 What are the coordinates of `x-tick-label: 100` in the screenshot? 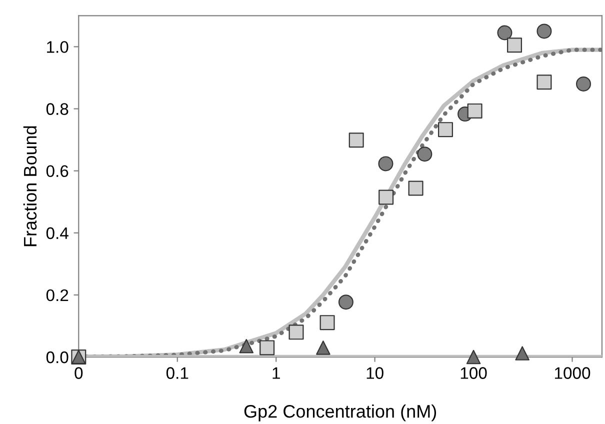 It's located at (473, 373).